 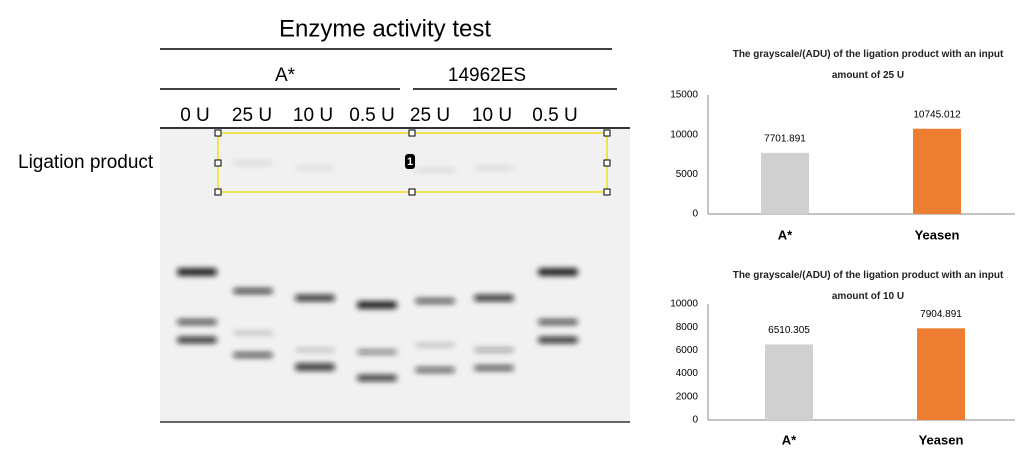 I want to click on y-tick-label: 2000, so click(x=687, y=396).